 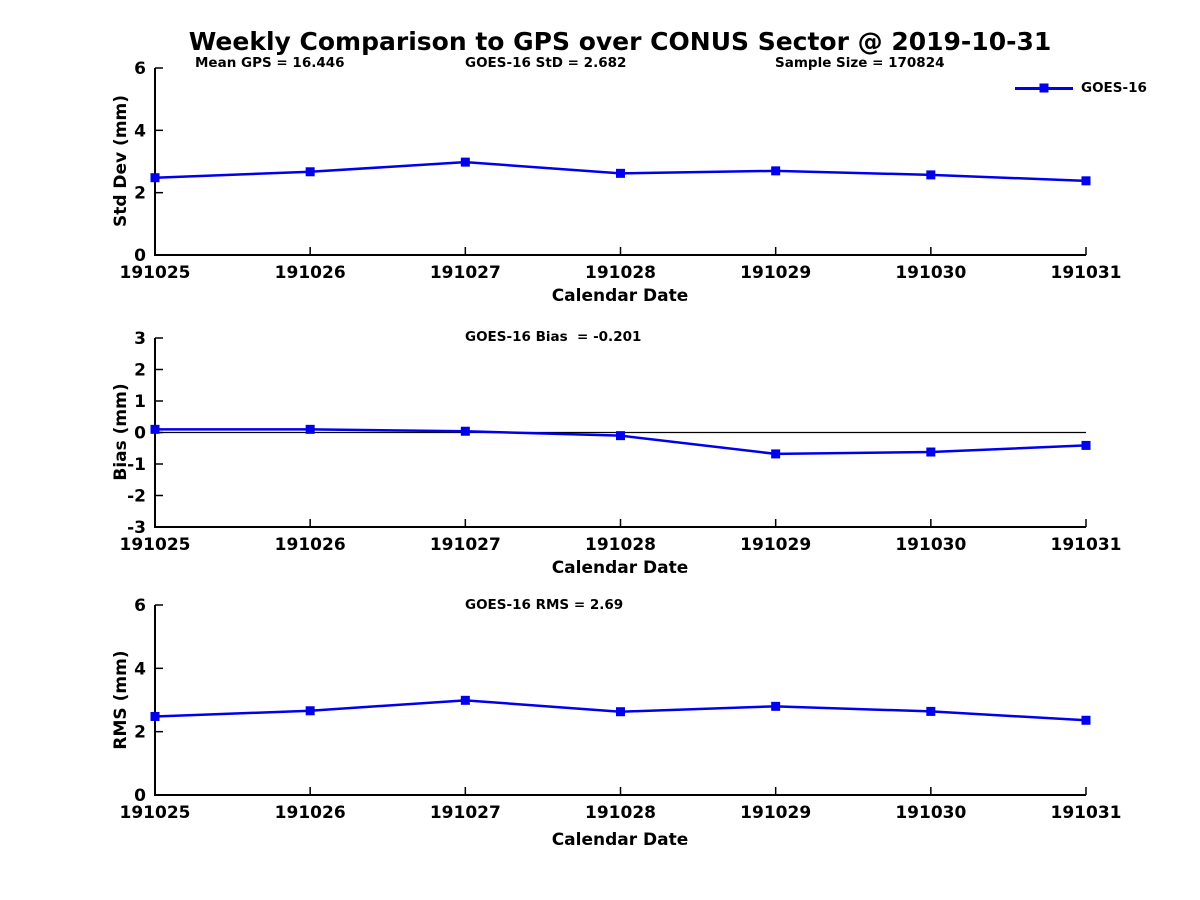 What do you see at coordinates (860, 63) in the screenshot?
I see `stat-sample-size: Sample Size = 170824` at bounding box center [860, 63].